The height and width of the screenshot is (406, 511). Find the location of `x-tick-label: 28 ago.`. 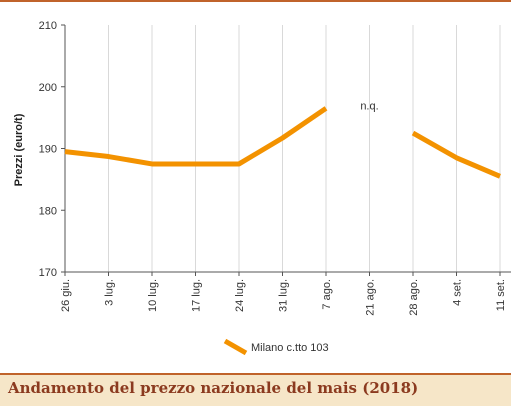

x-tick-label: 28 ago. is located at coordinates (414, 297).